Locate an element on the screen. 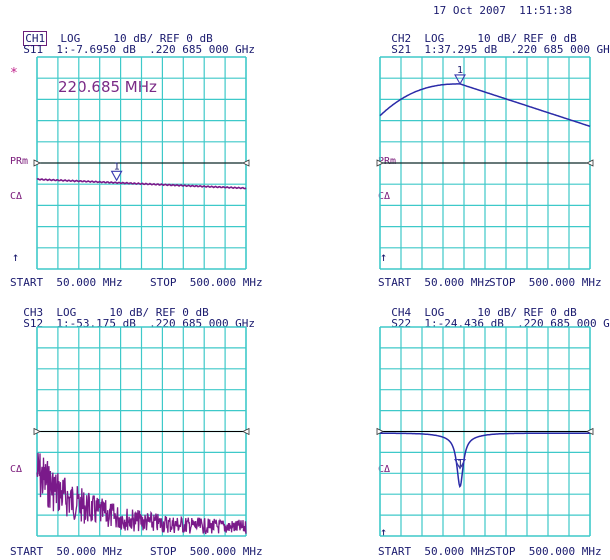  ch2-marker-readout: 1:37.295 dB .220 685 000 GHz is located at coordinates (517, 49).